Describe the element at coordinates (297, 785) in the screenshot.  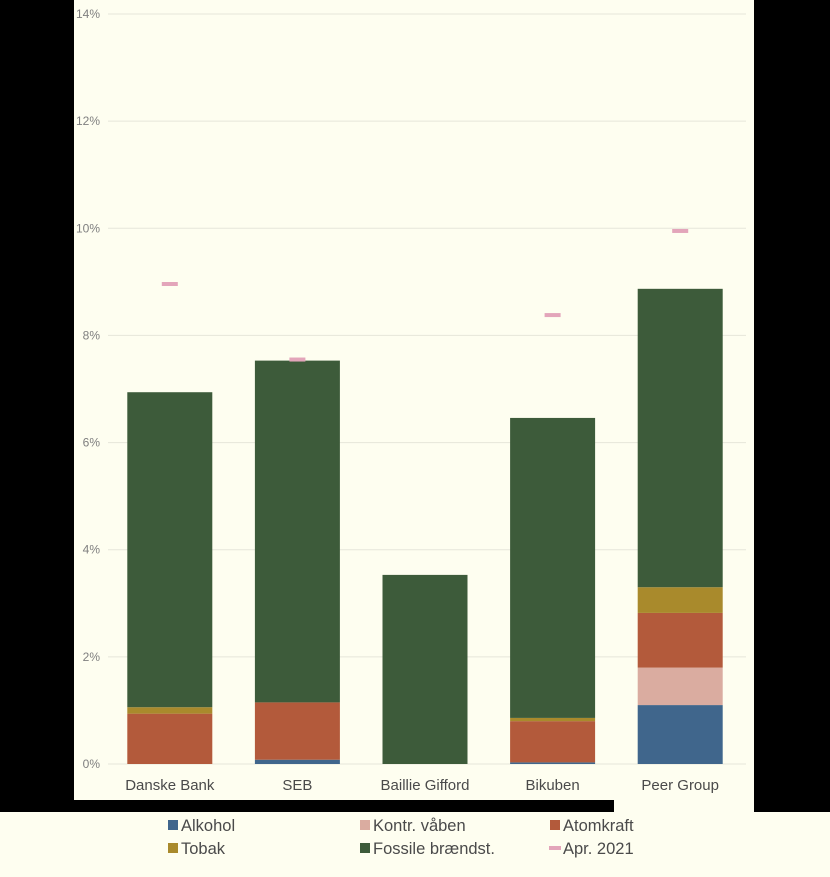
I see `x-tick-label-seb: SEB` at that location.